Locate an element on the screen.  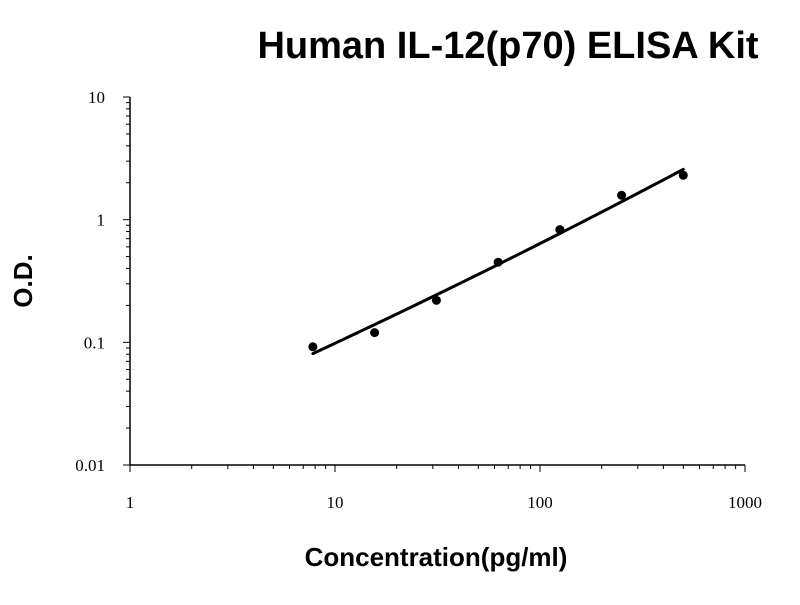
y-ticks is located at coordinates (126, 281).